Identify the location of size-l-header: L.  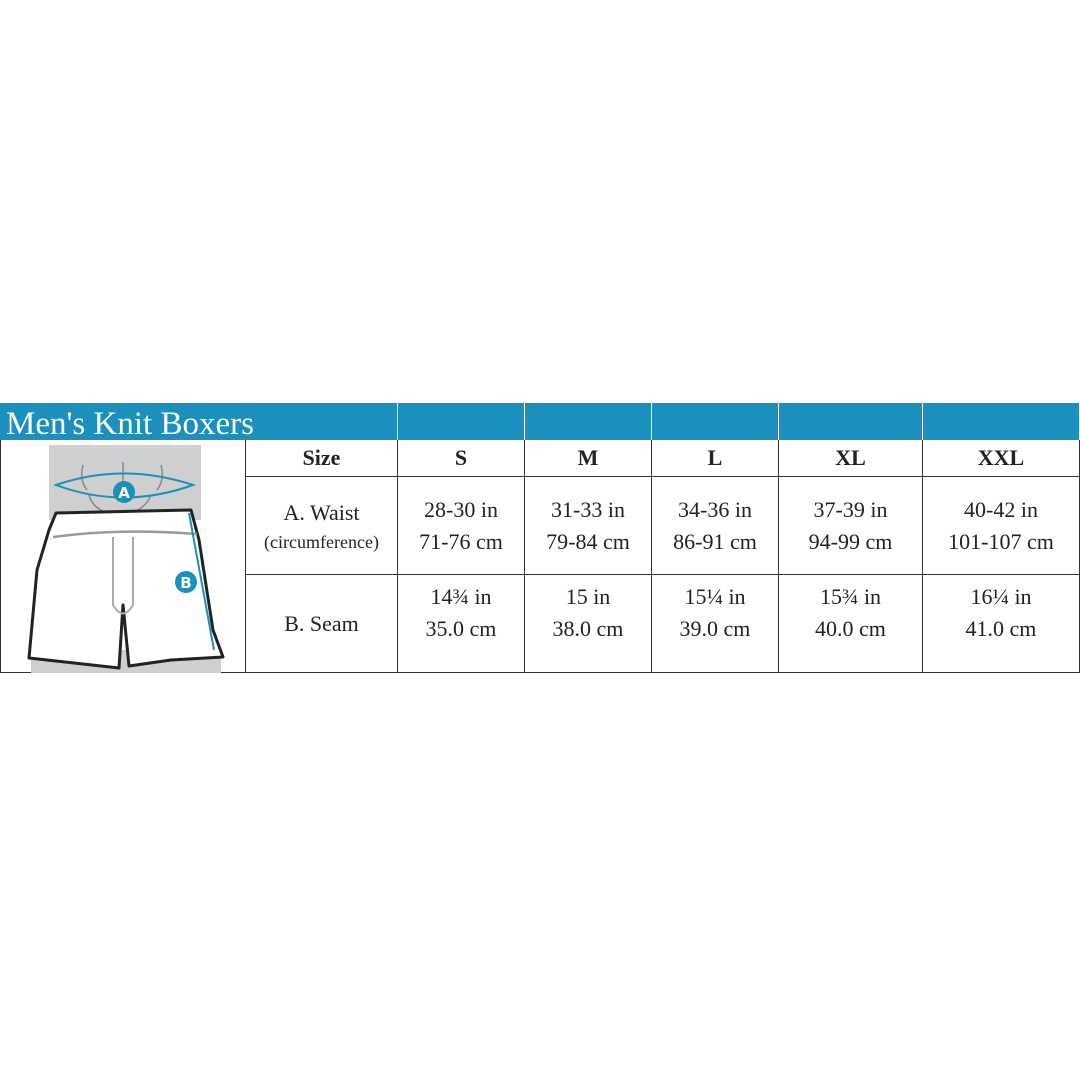
(715, 458).